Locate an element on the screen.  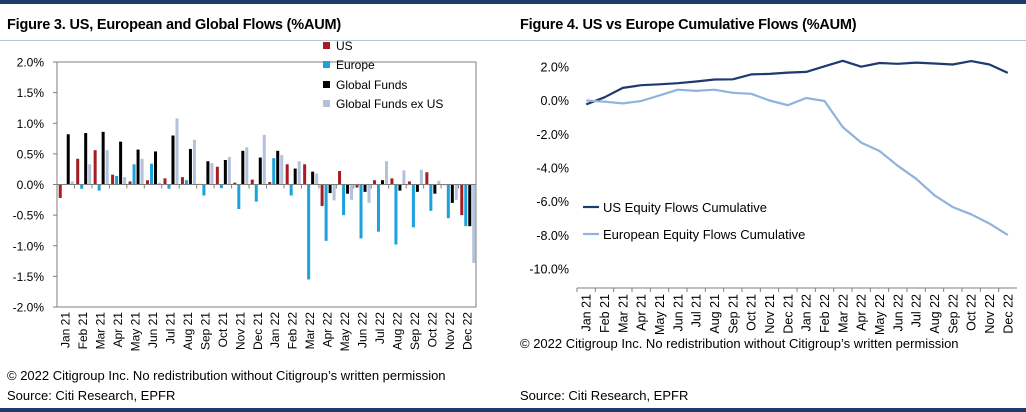
x-tick-label: Nov 21 is located at coordinates (240, 331).